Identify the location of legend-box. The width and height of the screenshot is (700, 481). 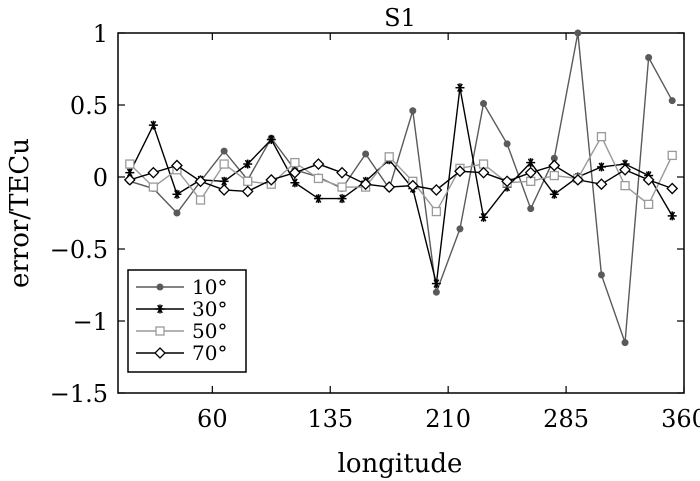
(187, 321).